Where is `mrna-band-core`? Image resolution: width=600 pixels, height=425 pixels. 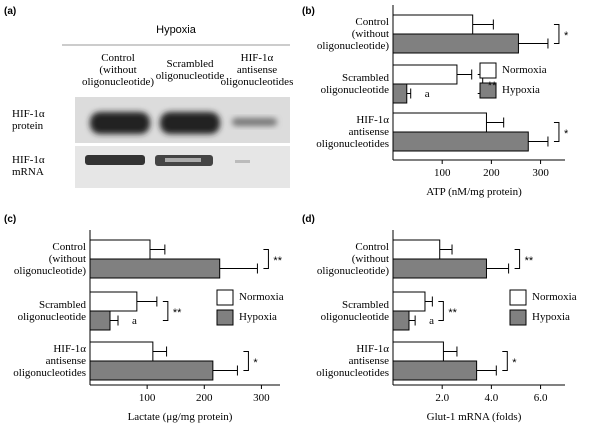 mrna-band-core is located at coordinates (183, 160).